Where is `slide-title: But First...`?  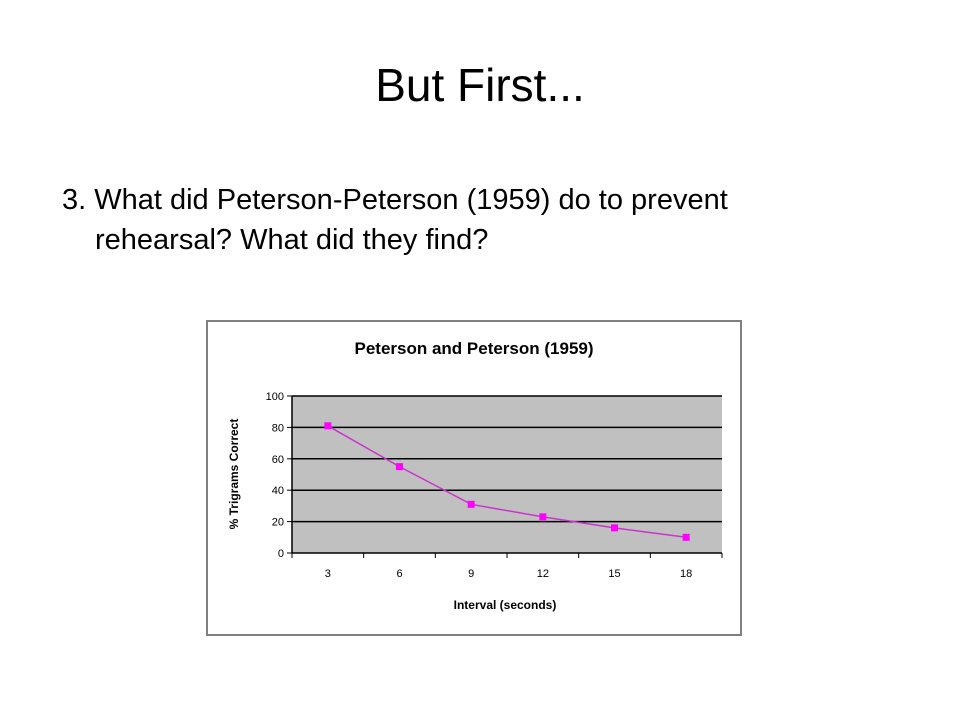
slide-title: But First... is located at coordinates (480, 85).